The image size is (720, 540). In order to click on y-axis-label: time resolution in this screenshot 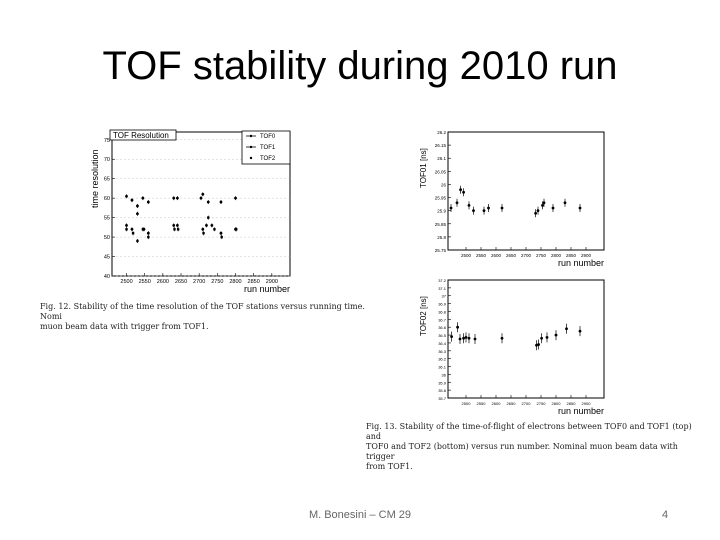, I will do `click(95, 178)`.